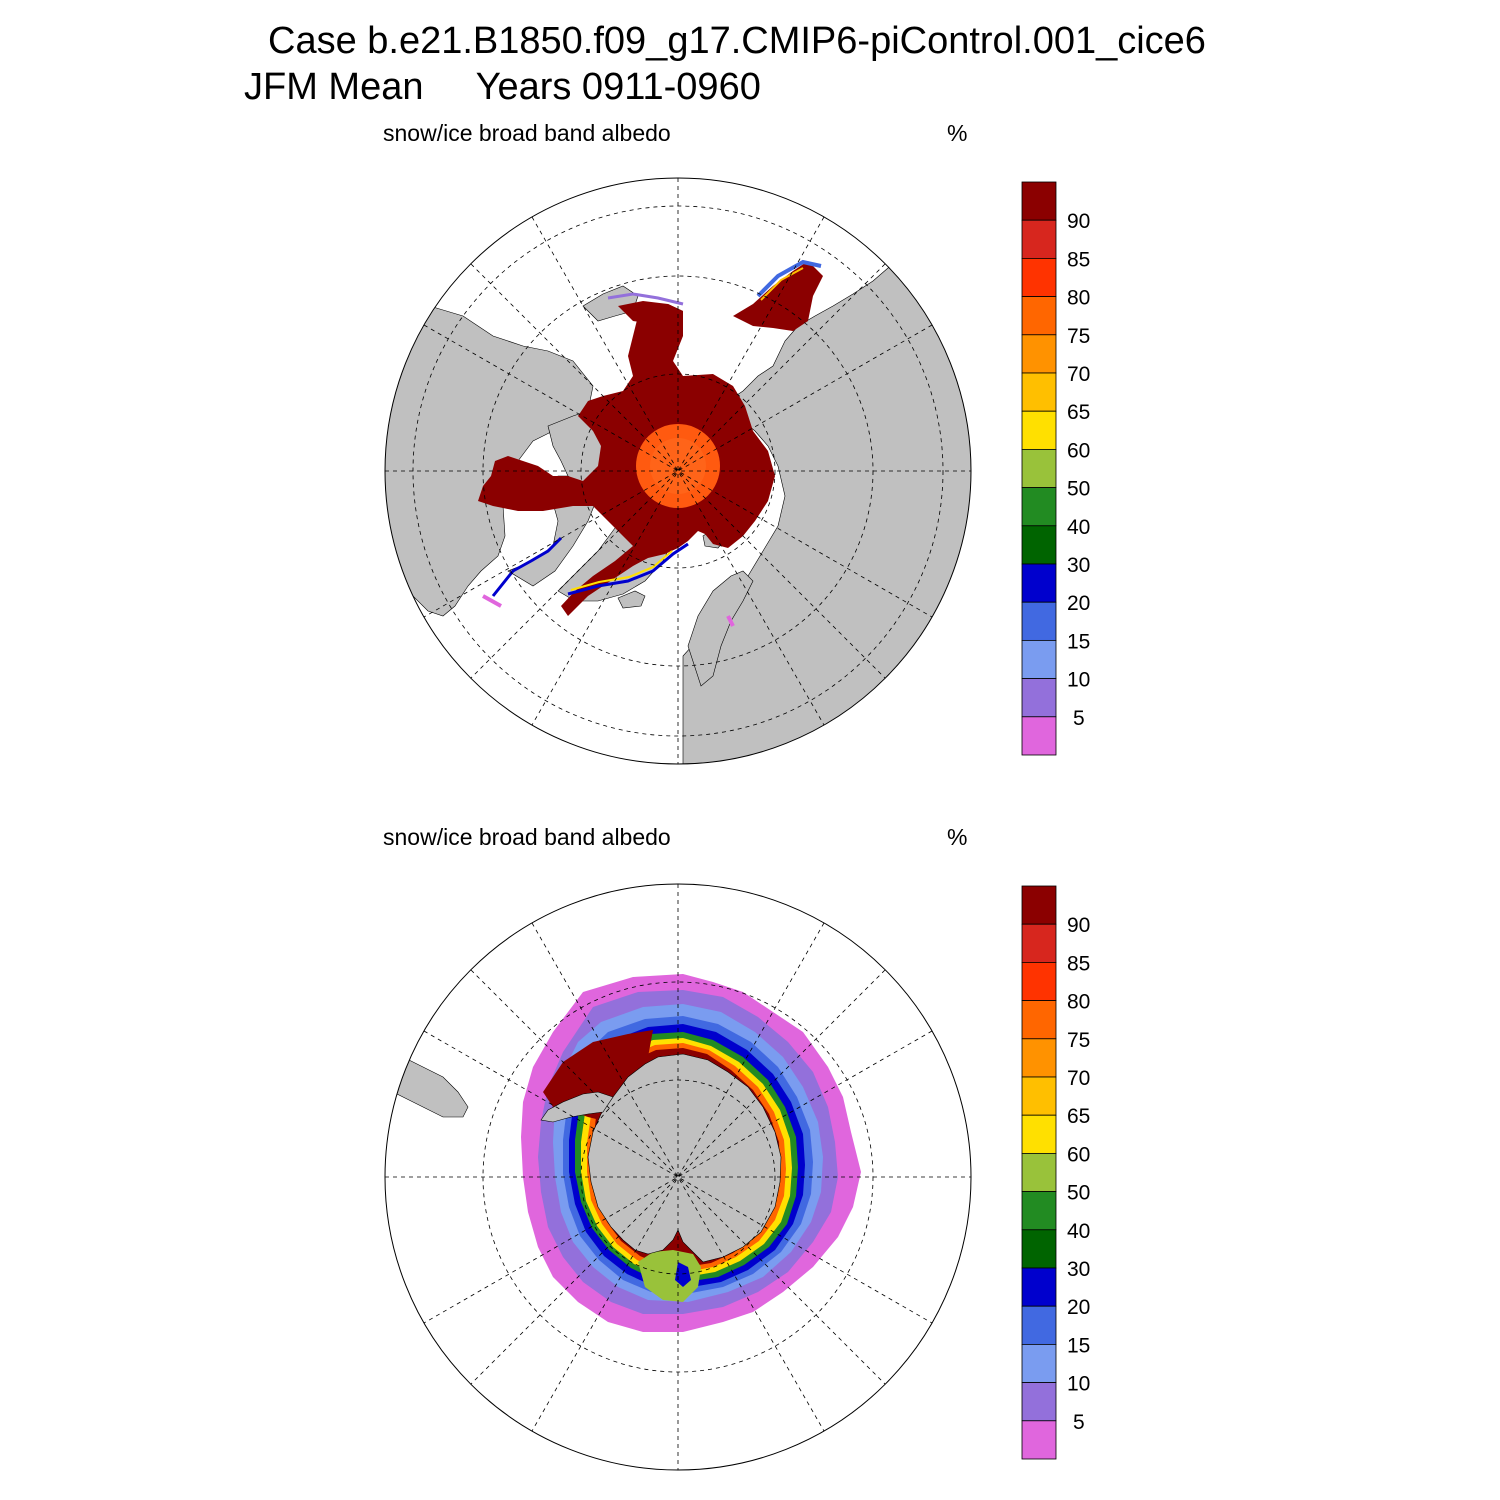 The width and height of the screenshot is (1500, 1500). I want to click on north-iceland-land, so click(631, 599).